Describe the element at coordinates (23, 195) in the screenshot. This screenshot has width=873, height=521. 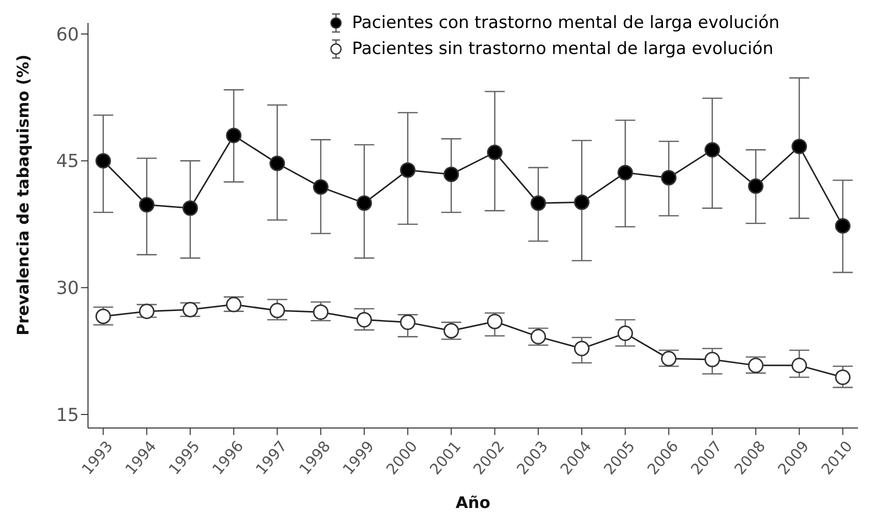
I see `y-axis-title: Prevalencia de tabaquismo (%)` at that location.